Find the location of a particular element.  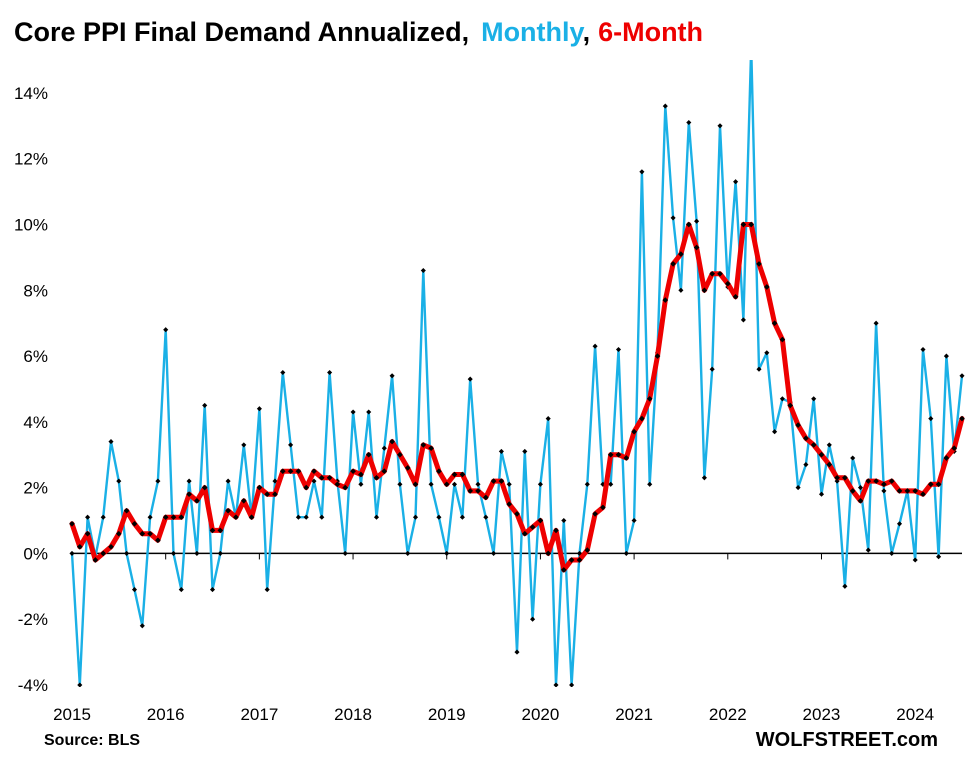

credit-label: WOLFSTREET.com is located at coordinates (847, 740).